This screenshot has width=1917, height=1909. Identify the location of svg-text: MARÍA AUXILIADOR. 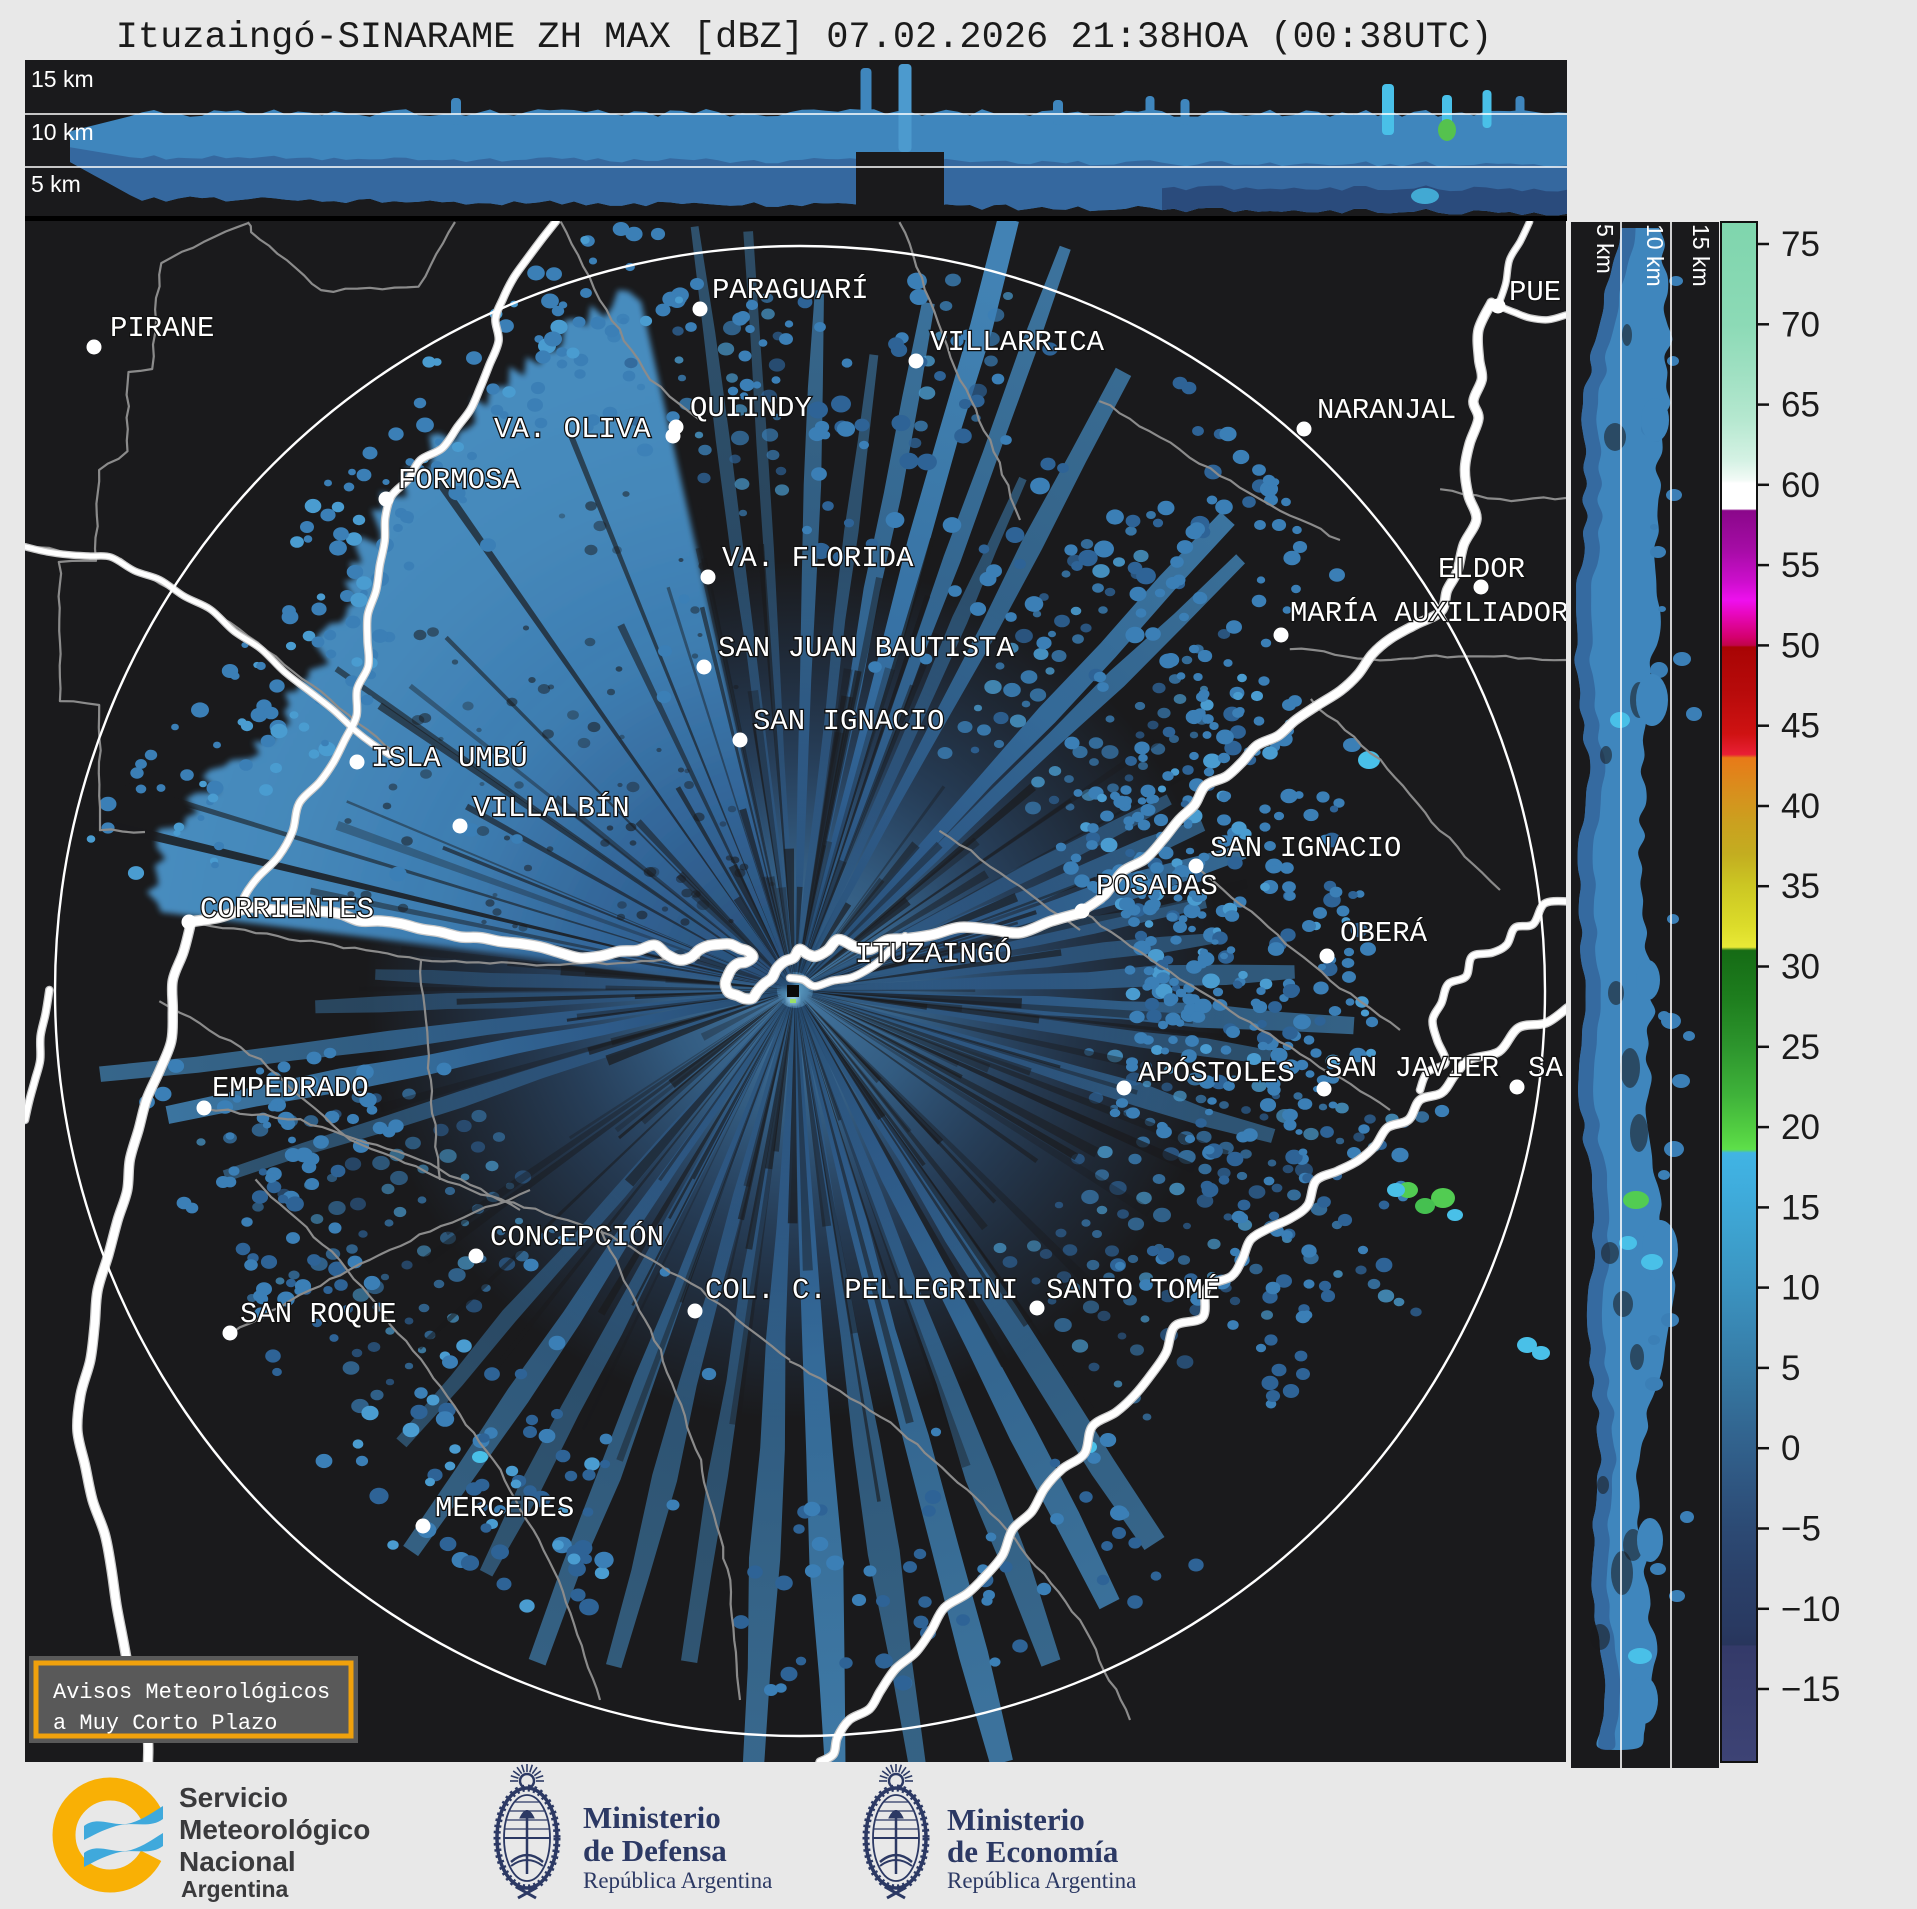
(1429, 613).